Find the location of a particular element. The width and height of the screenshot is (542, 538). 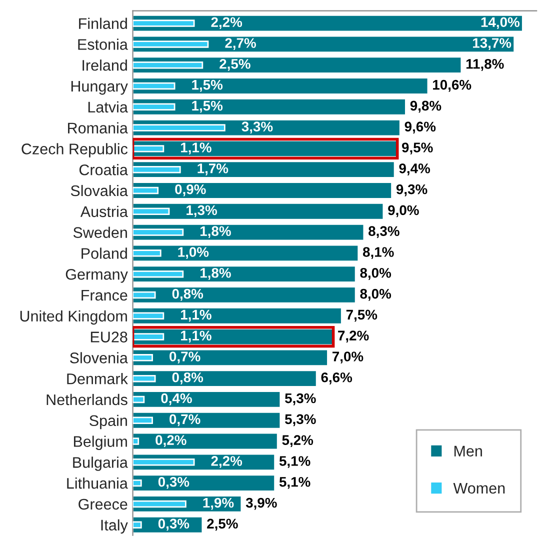

data-label: 7,2% is located at coordinates (353, 336).